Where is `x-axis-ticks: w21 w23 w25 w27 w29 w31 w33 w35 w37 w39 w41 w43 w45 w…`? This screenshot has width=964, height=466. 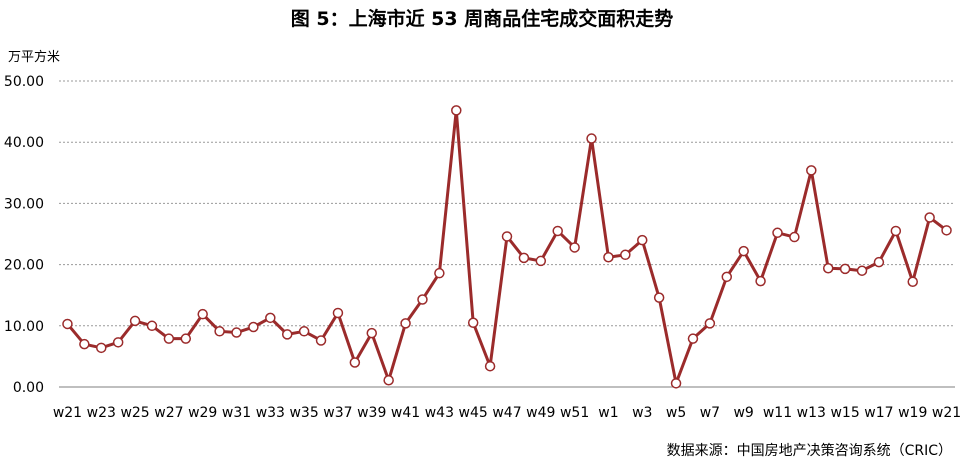
x-axis-ticks: w21 w23 w25 w27 w29 w31 w33 w35 w37 w39 w41 w43 w45 w… is located at coordinates (507, 413).